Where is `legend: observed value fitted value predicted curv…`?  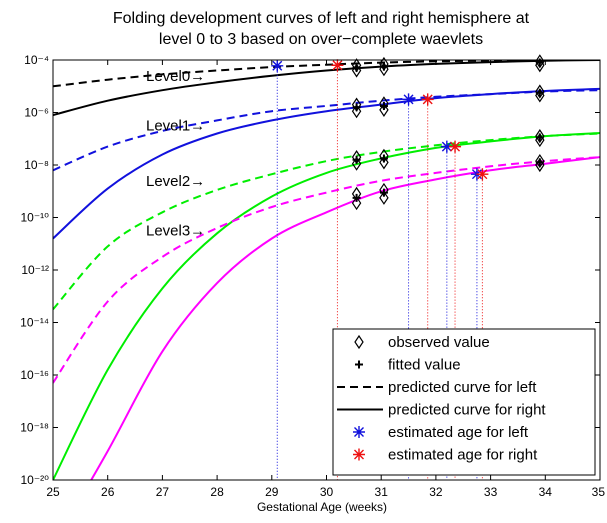 legend: observed value fitted value predicted curv… is located at coordinates (464, 402).